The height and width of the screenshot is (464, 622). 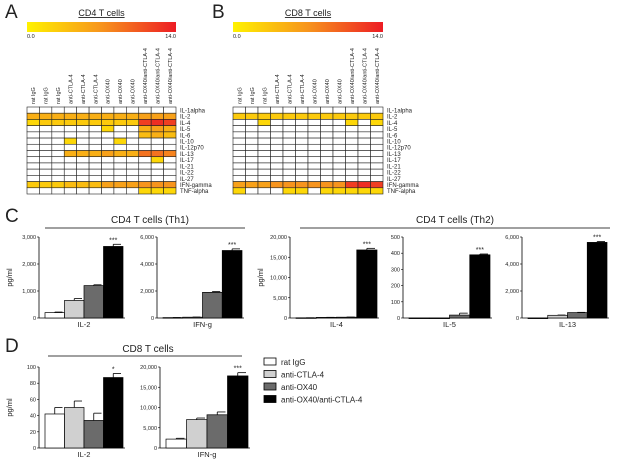 What do you see at coordinates (84, 89) in the screenshot?
I see `heatmap-column-label: anti-CTLA-4` at bounding box center [84, 89].